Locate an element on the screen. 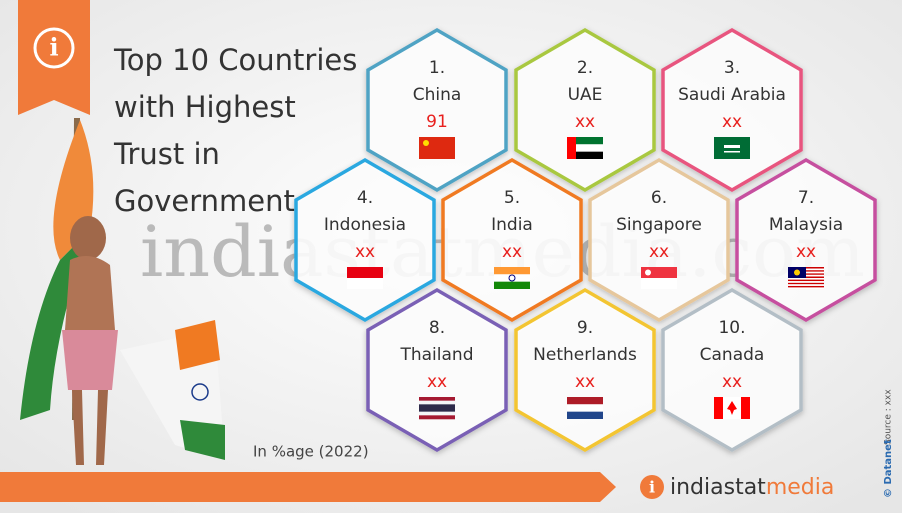  country-cell: 3. Saudi Arabia xx is located at coordinates (732, 110).